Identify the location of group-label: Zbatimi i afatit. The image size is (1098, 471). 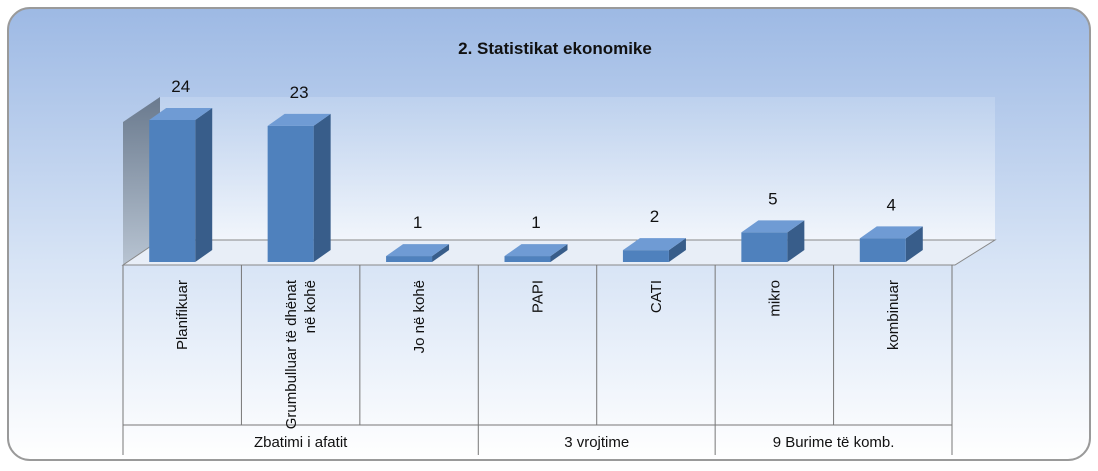
(301, 442).